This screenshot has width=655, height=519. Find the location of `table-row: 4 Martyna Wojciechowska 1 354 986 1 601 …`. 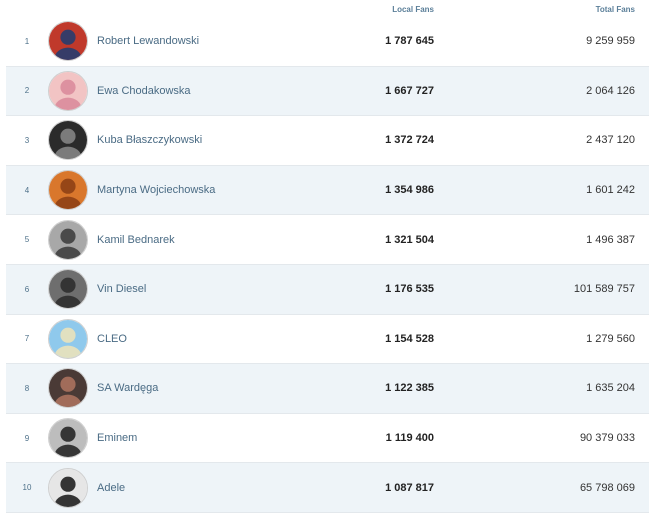

table-row: 4 Martyna Wojciechowska 1 354 986 1 601 … is located at coordinates (327, 190).